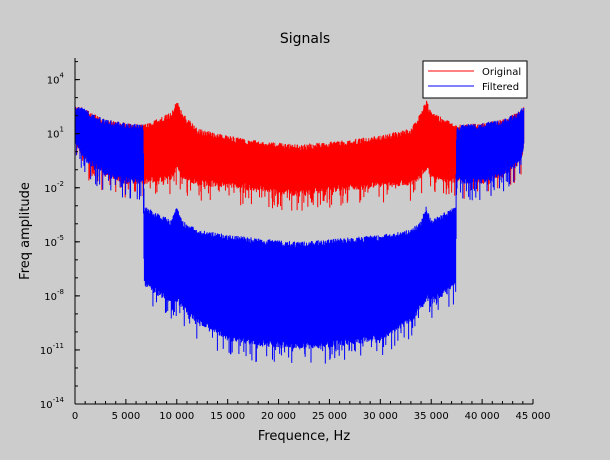 This screenshot has height=460, width=610. Describe the element at coordinates (305, 39) in the screenshot. I see `chart-title: Signals` at that location.